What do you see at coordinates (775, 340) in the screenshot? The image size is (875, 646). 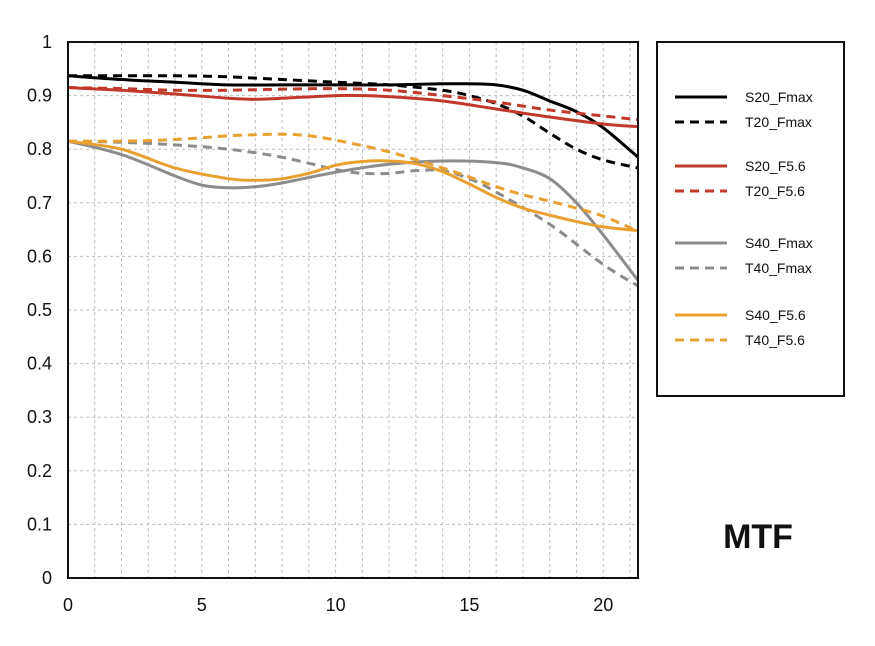 I see `legend-label-t40-f5-6: T40_F5.6` at bounding box center [775, 340].